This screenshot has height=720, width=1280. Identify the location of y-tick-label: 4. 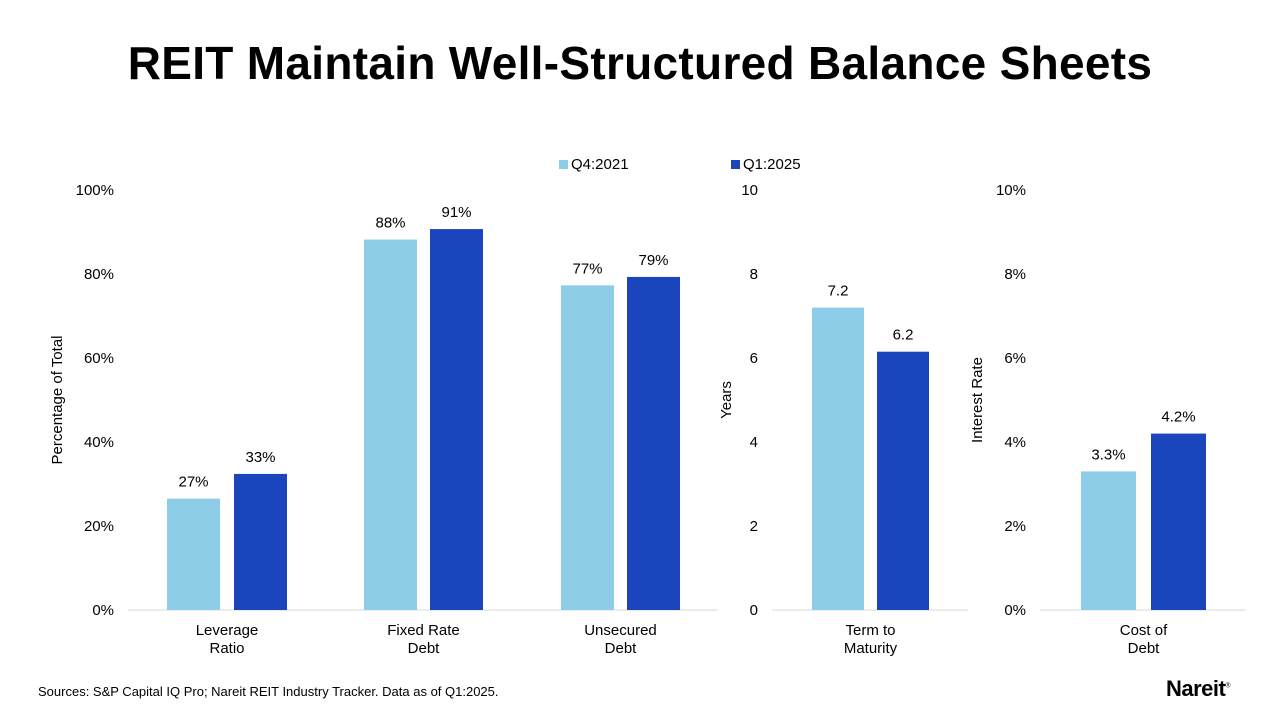
(754, 442).